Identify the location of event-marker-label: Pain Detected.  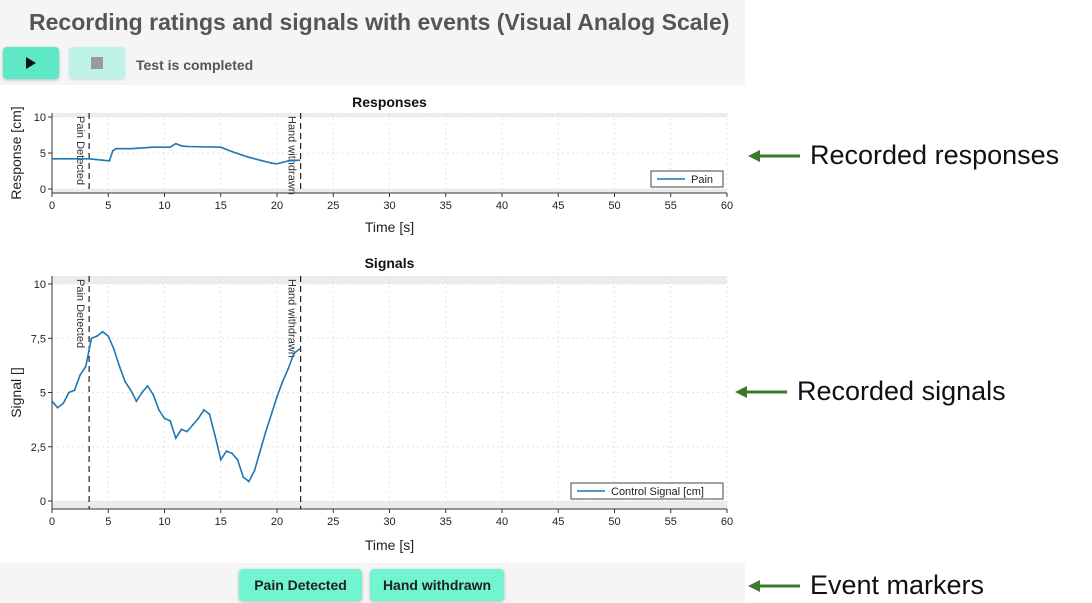
(80, 150).